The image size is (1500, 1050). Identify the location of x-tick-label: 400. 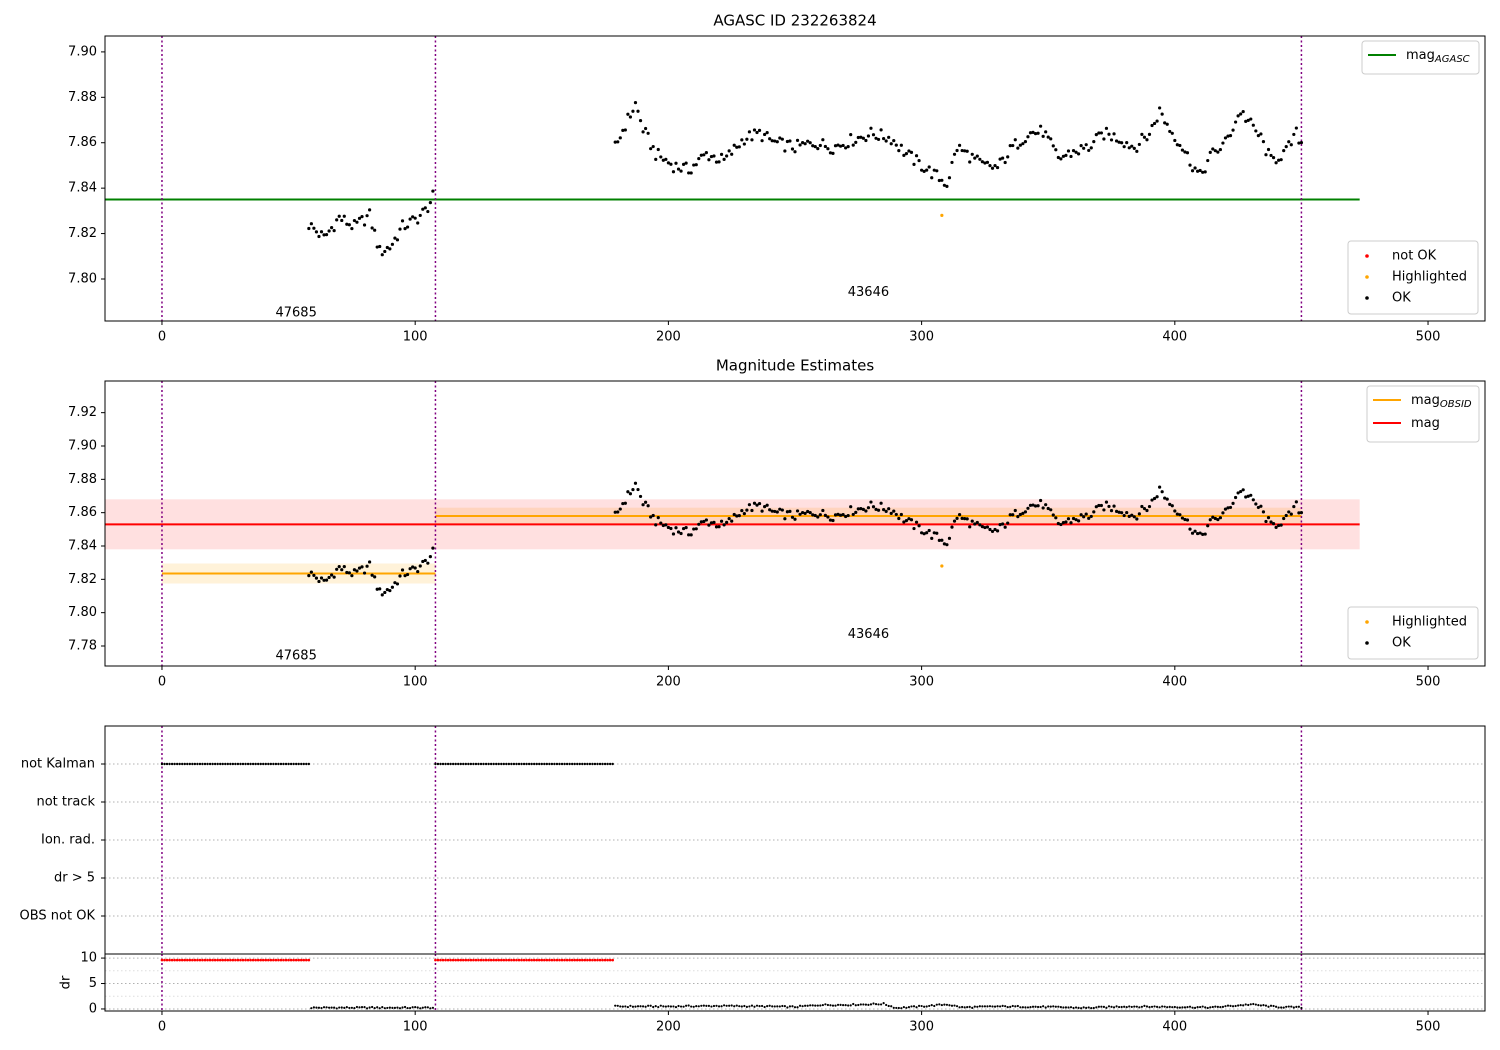
(1174, 1027).